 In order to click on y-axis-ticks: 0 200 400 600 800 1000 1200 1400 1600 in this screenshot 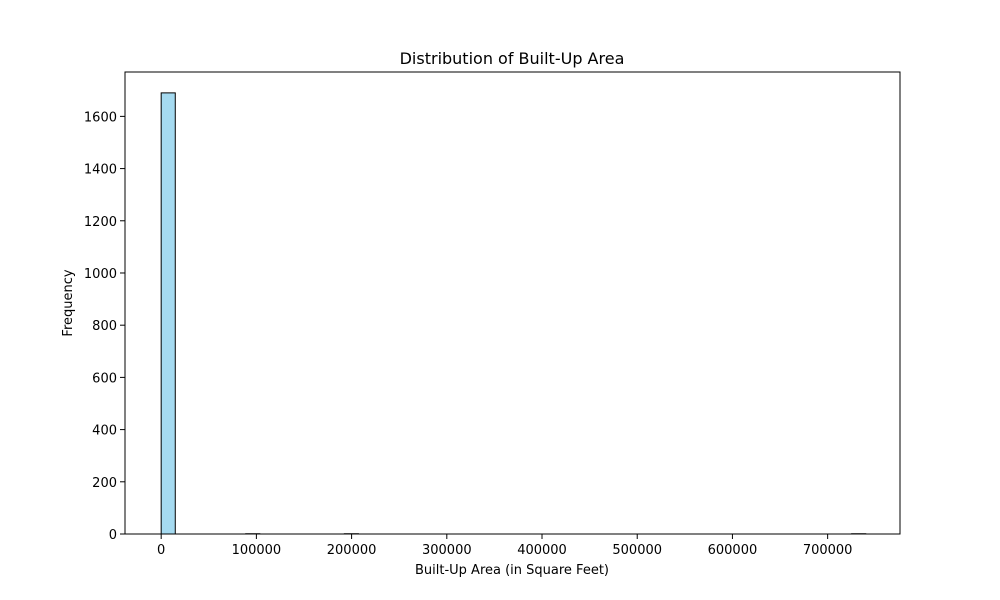, I will do `click(104, 326)`.